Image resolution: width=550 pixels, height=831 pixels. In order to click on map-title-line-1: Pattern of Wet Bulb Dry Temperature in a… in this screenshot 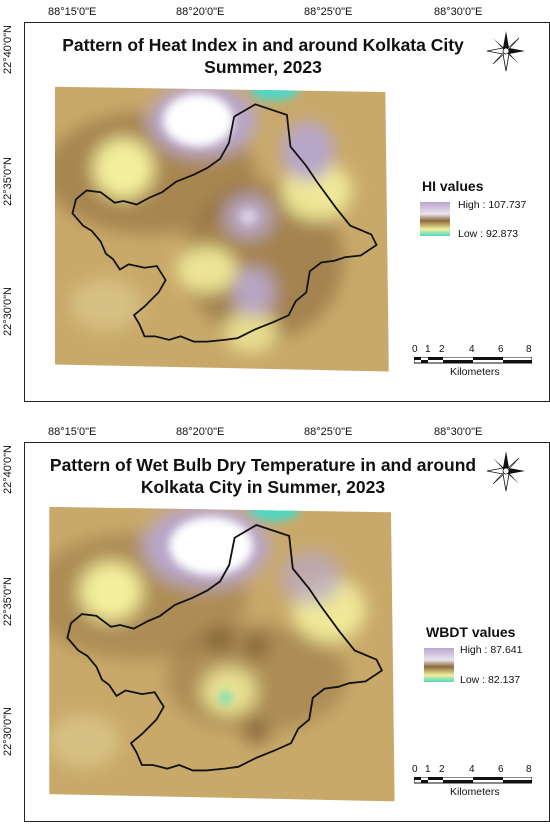, I will do `click(263, 465)`.